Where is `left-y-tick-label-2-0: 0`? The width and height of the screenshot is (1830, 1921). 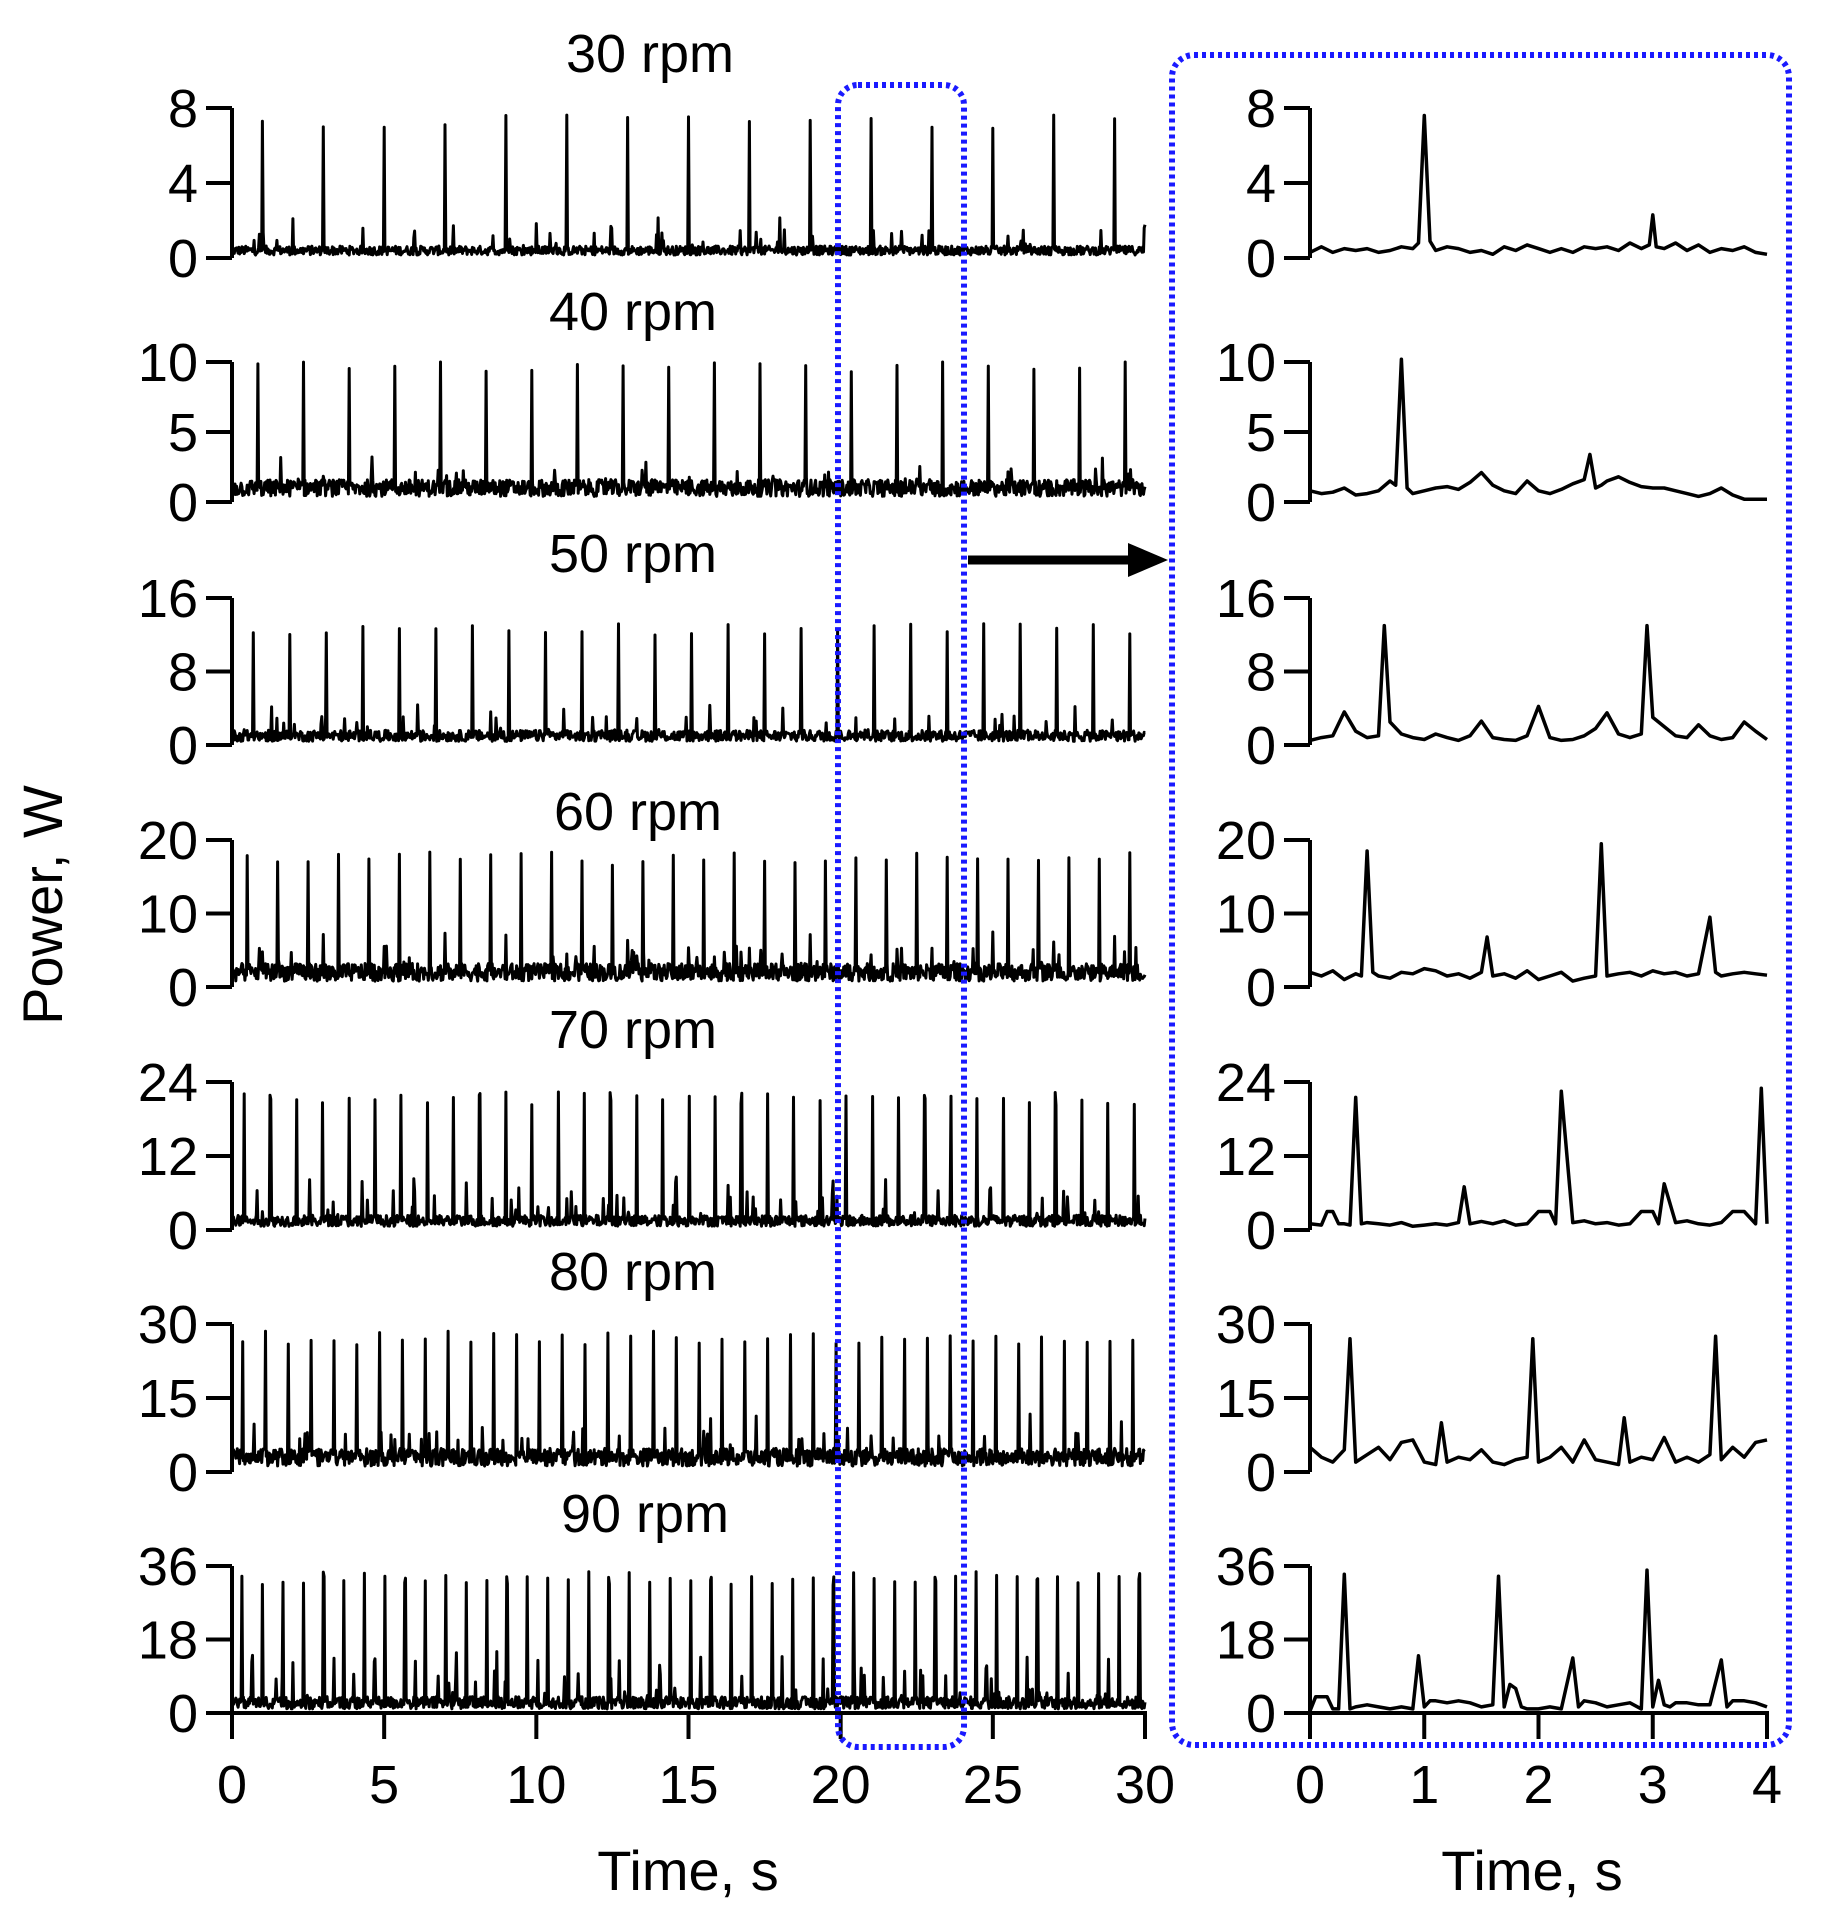
left-y-tick-label-2-0: 0 is located at coordinates (183, 746).